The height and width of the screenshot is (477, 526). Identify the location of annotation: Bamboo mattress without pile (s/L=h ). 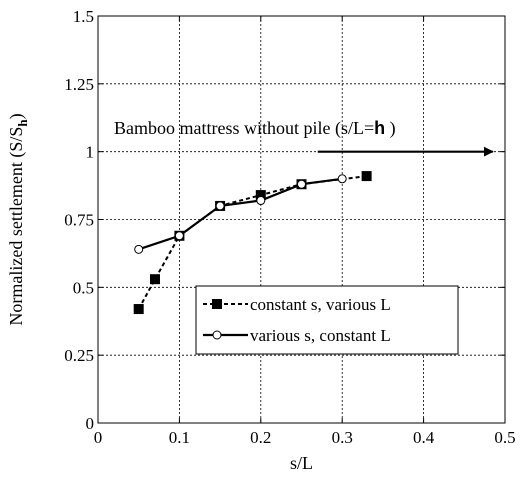
(304, 137).